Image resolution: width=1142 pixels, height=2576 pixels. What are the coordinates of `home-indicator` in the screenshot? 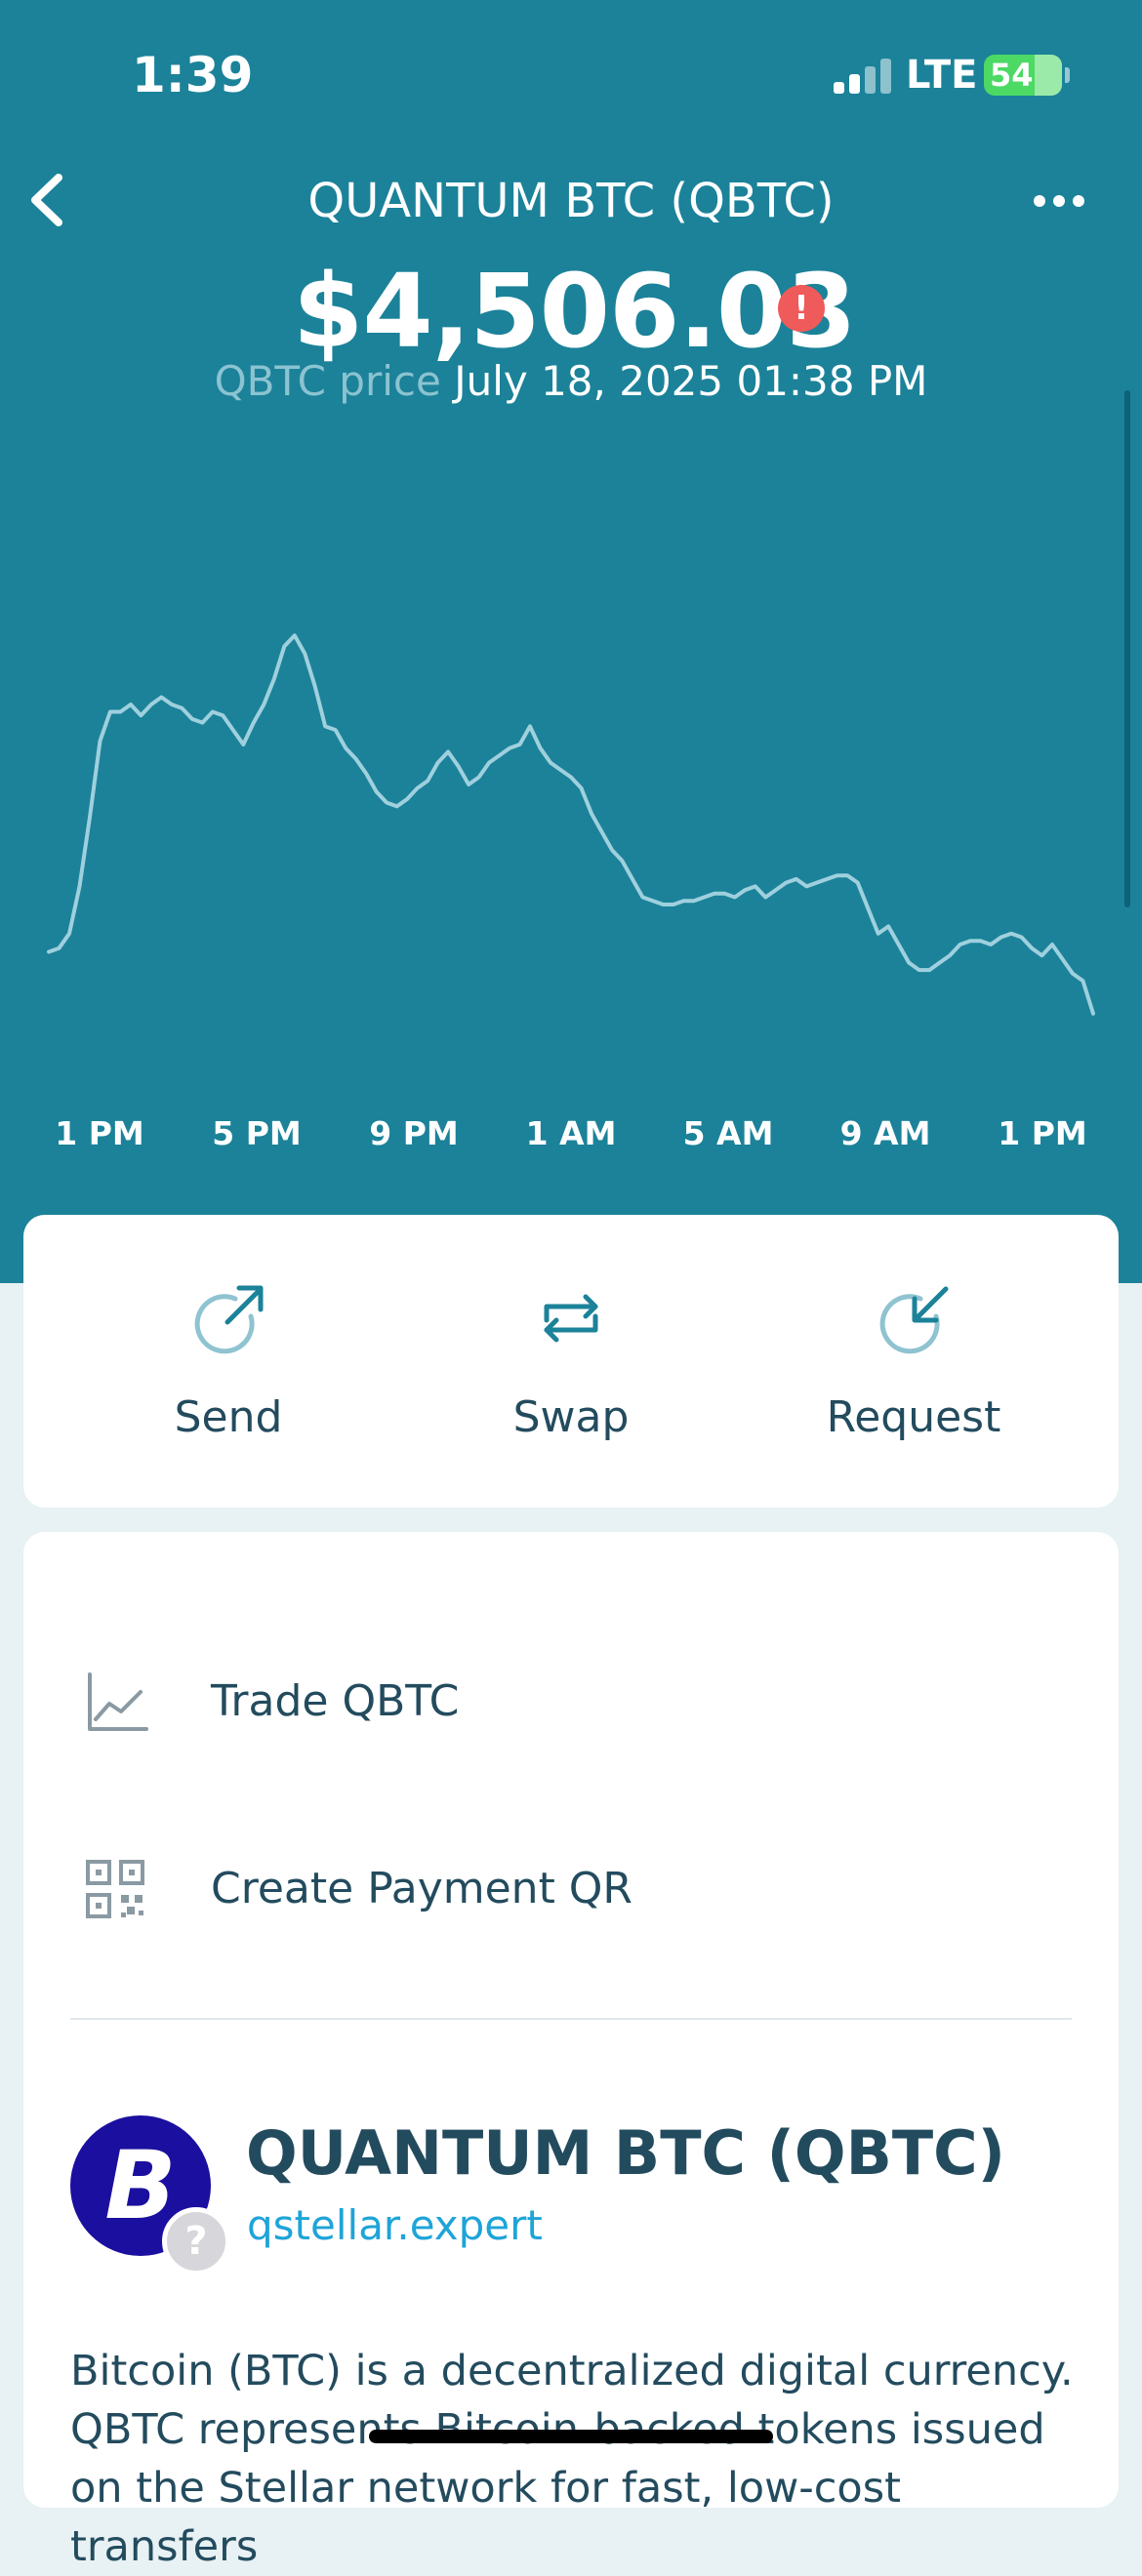 It's located at (571, 2436).